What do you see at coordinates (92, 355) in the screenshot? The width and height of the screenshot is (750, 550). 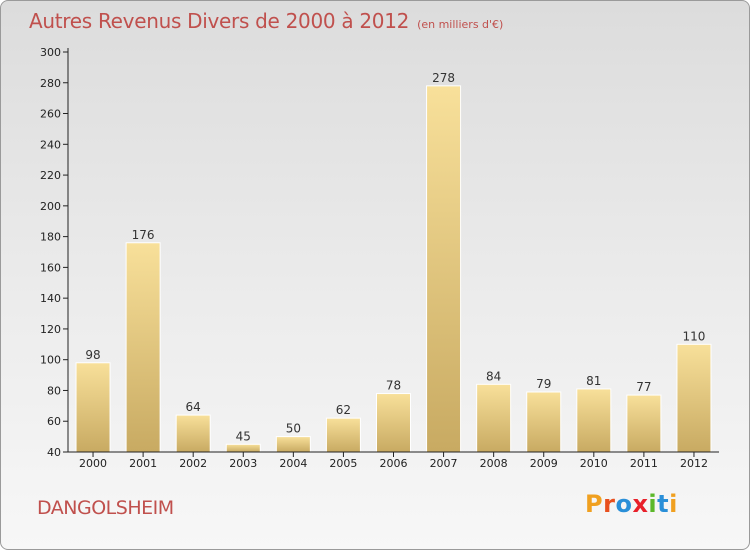 I see `value-label-2000: 98` at bounding box center [92, 355].